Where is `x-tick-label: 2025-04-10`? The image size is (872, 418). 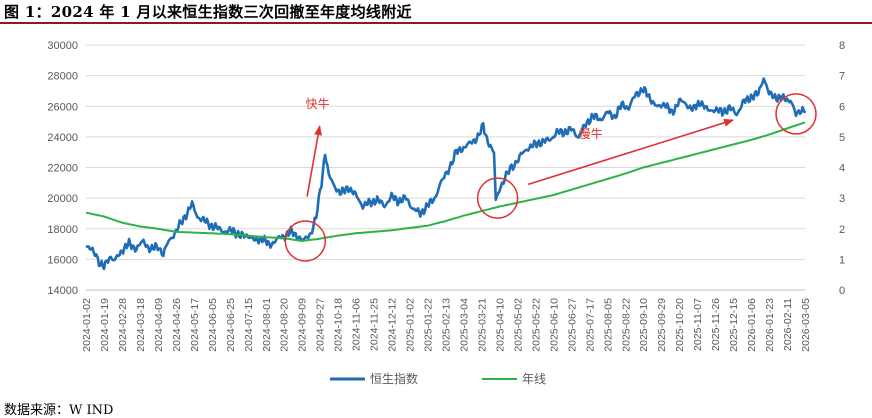
x-tick-label: 2025-04-10 is located at coordinates (500, 325).